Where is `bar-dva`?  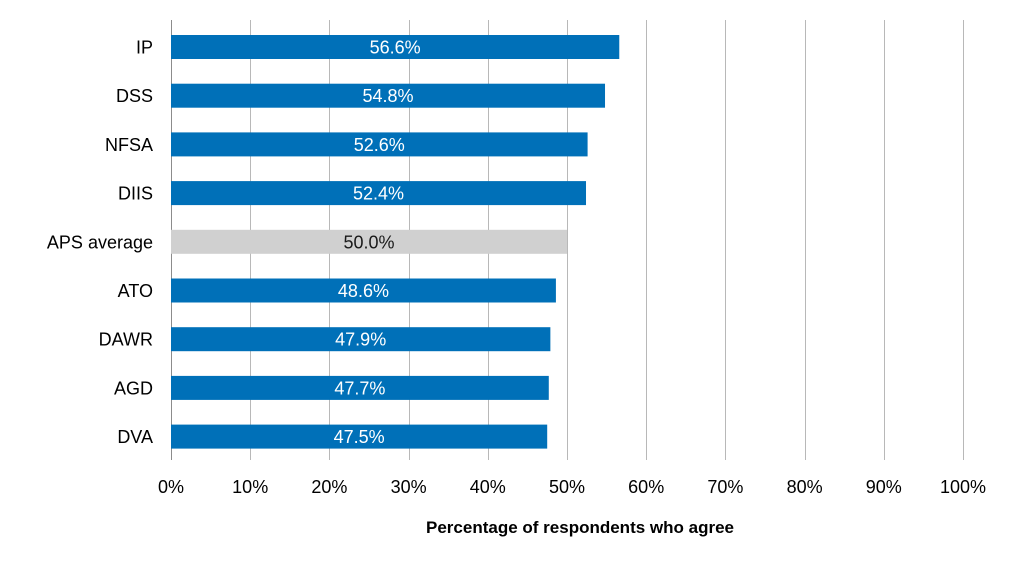 bar-dva is located at coordinates (359, 436).